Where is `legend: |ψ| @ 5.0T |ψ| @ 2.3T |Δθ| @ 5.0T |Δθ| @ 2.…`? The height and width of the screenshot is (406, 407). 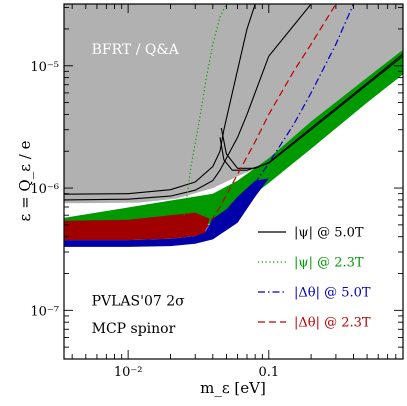 legend: |ψ| @ 5.0T |ψ| @ 2.3T |Δθ| @ 5.0T |Δθ| @ 2.… is located at coordinates (314, 278).